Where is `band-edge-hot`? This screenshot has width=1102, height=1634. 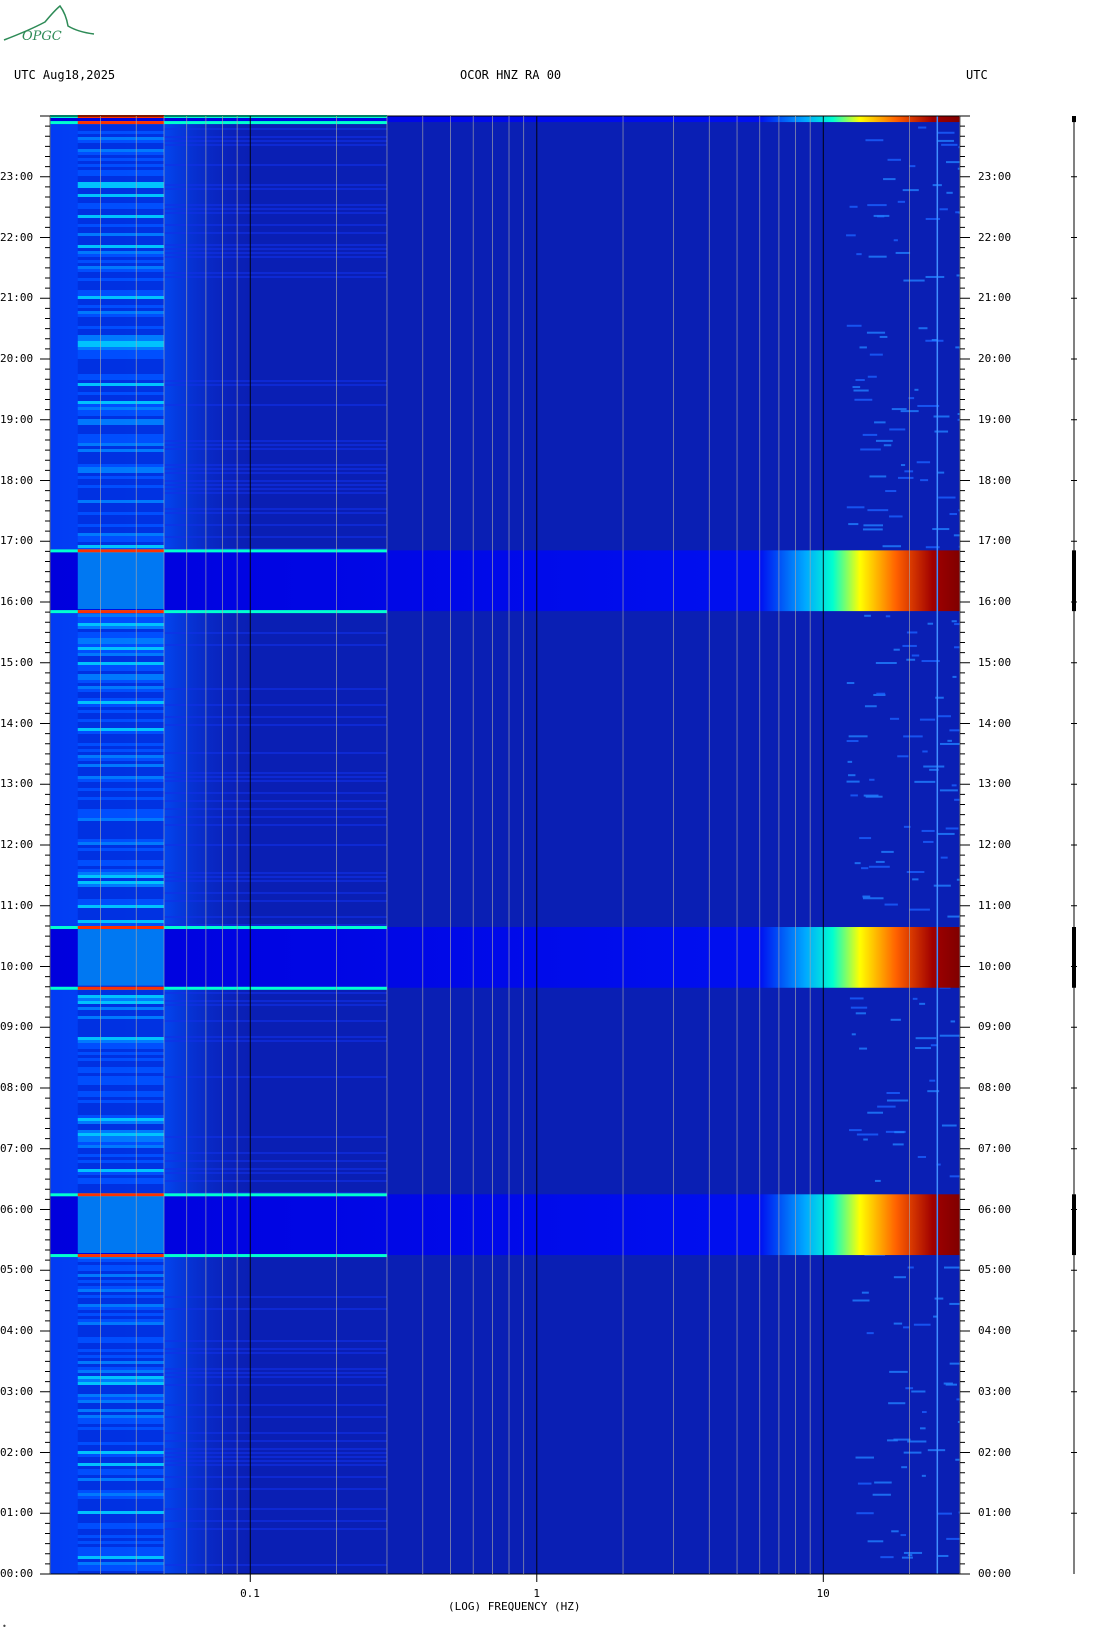 band-edge-hot is located at coordinates (121, 612).